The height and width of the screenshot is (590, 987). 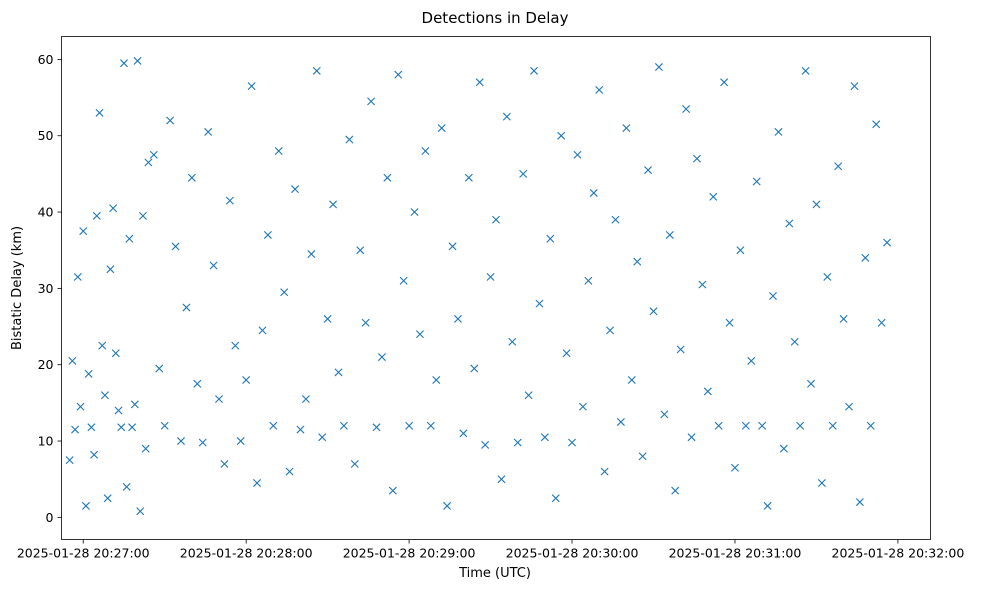 I want to click on x-tick-label: 2025-01-28 20:29:00, so click(x=409, y=553).